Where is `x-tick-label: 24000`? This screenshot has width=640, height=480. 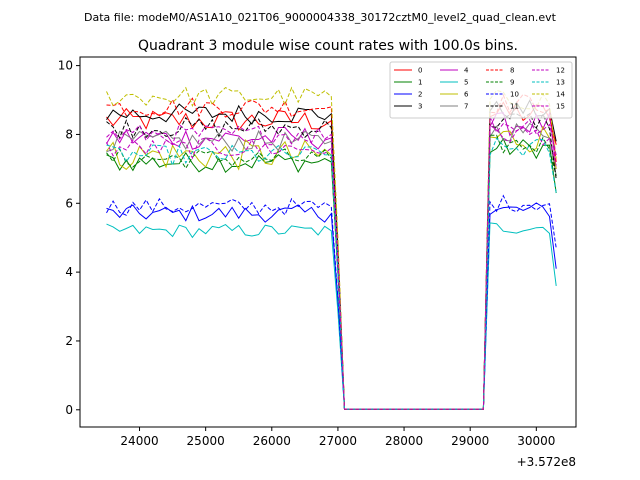
x-tick-label: 24000 is located at coordinates (139, 441).